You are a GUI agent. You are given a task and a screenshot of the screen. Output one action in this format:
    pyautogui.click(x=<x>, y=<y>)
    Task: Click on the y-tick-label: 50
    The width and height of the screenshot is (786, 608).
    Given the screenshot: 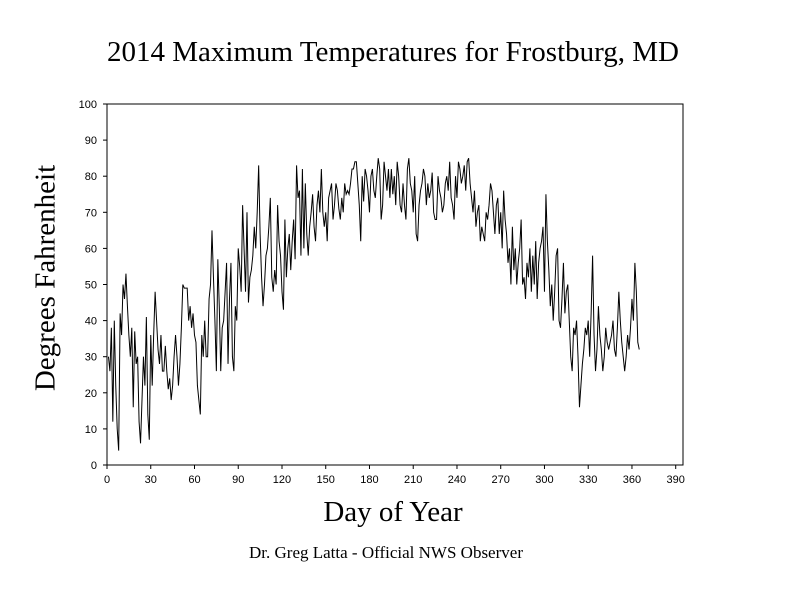 What is the action you would take?
    pyautogui.click(x=91, y=286)
    